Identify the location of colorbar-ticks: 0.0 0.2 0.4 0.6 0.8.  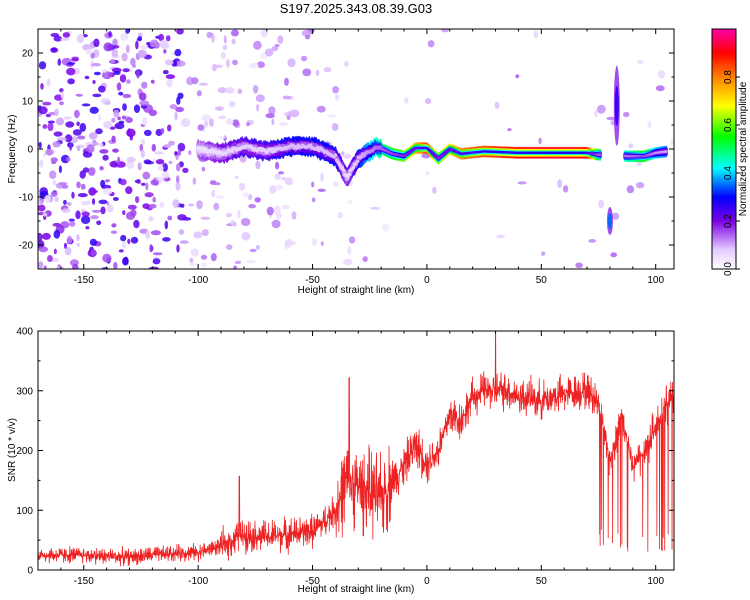
(731, 173).